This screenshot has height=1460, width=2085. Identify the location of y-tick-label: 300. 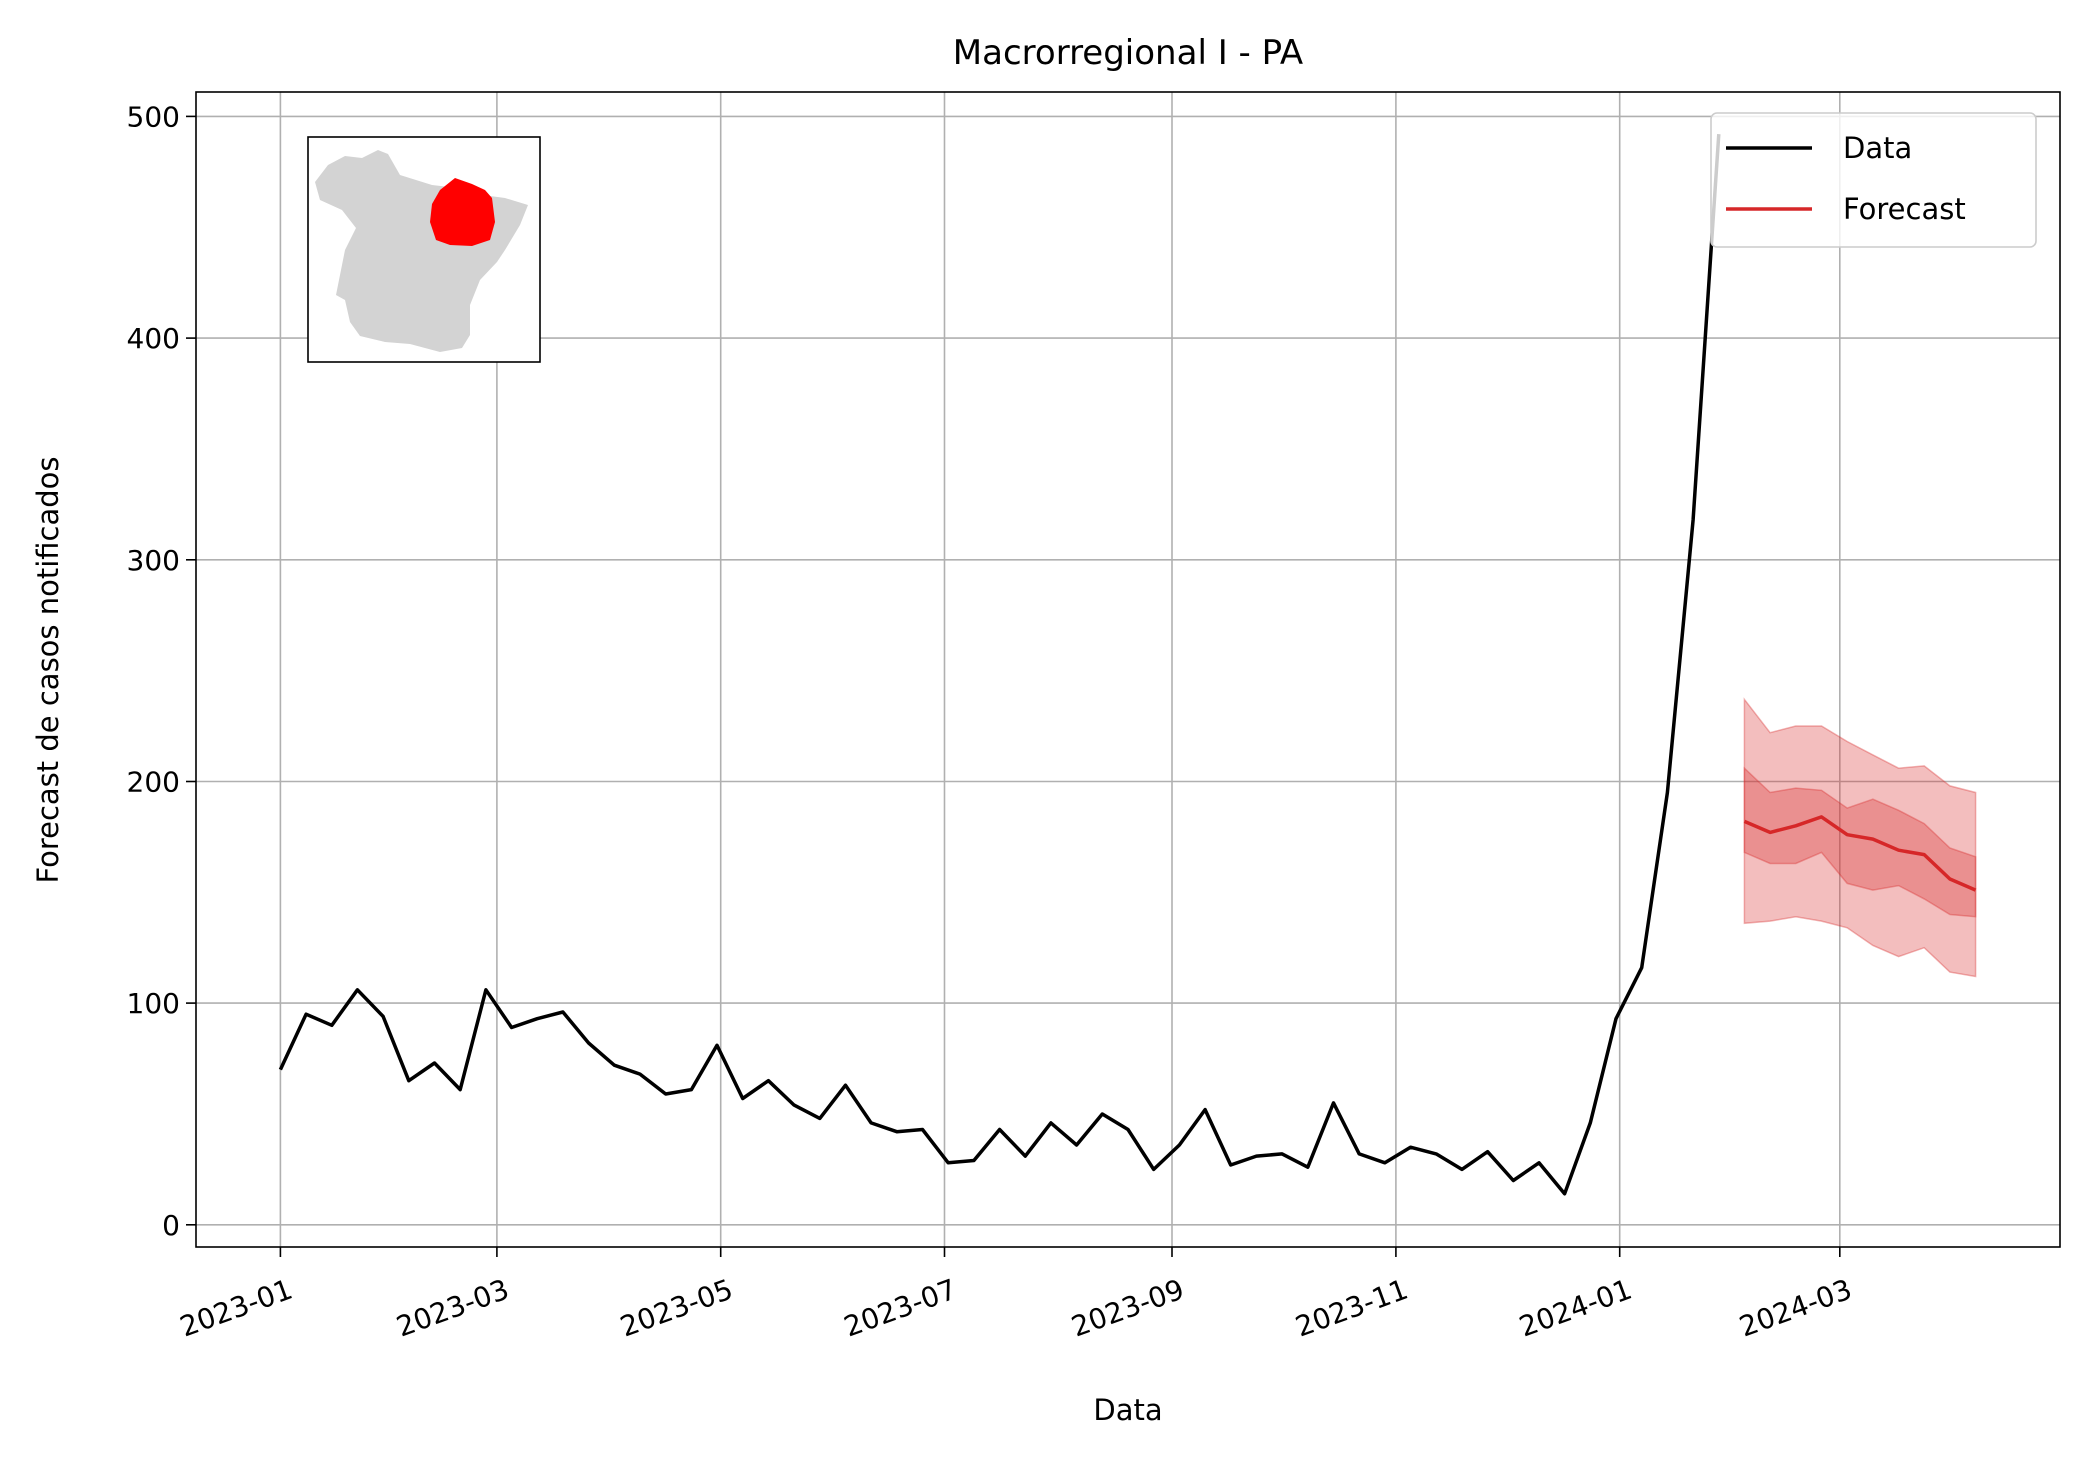
(153, 560).